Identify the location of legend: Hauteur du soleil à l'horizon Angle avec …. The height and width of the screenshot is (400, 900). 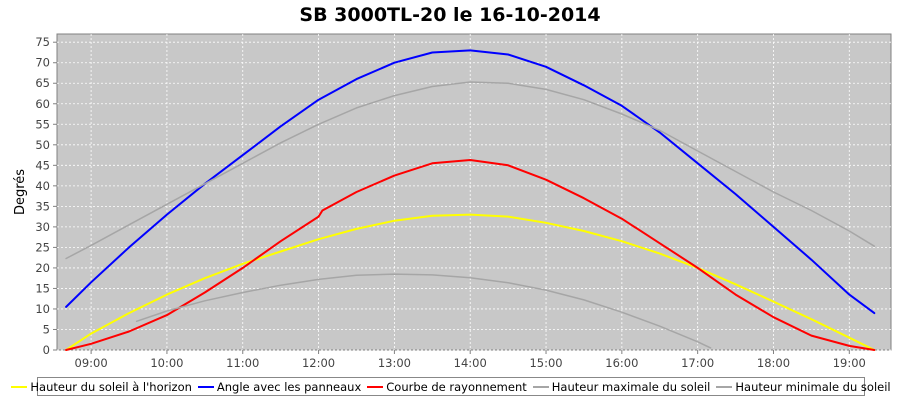
(451, 386).